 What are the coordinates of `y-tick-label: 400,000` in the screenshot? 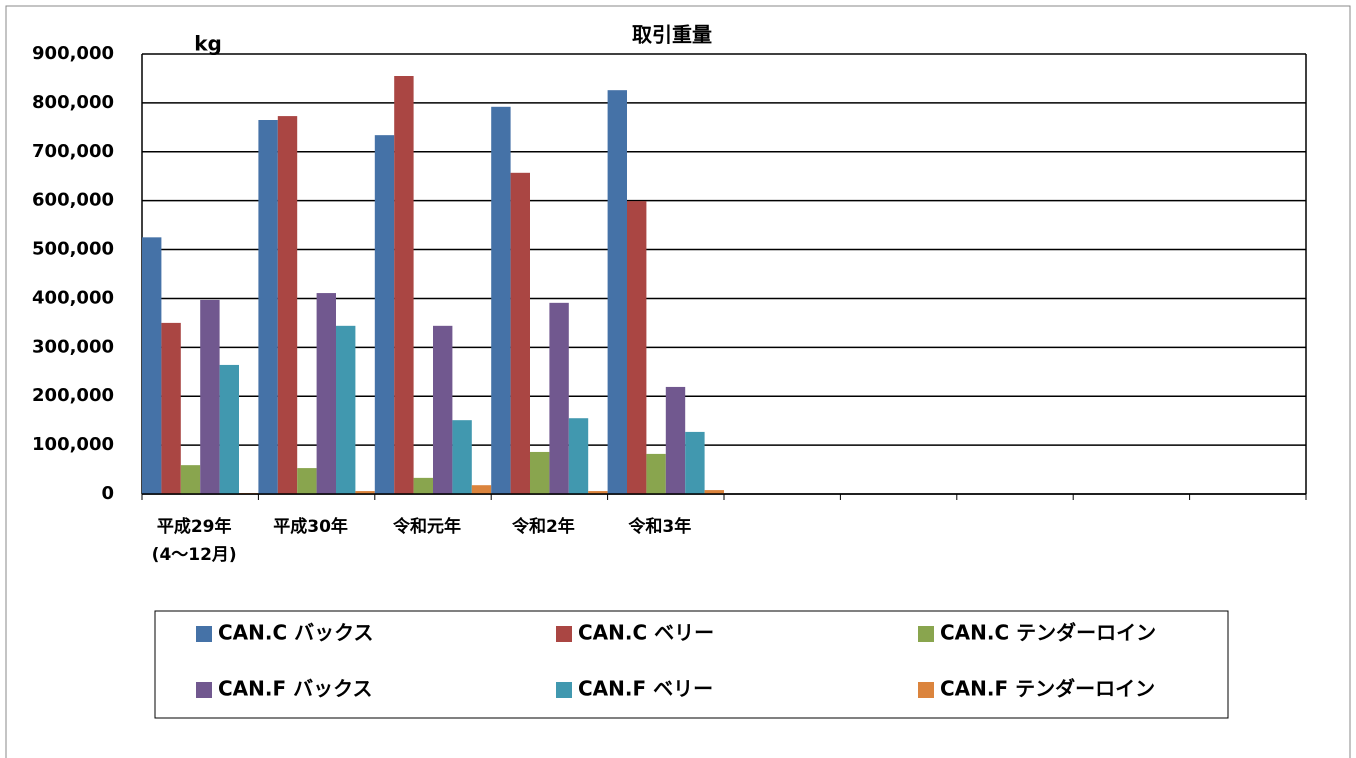 It's located at (73, 297).